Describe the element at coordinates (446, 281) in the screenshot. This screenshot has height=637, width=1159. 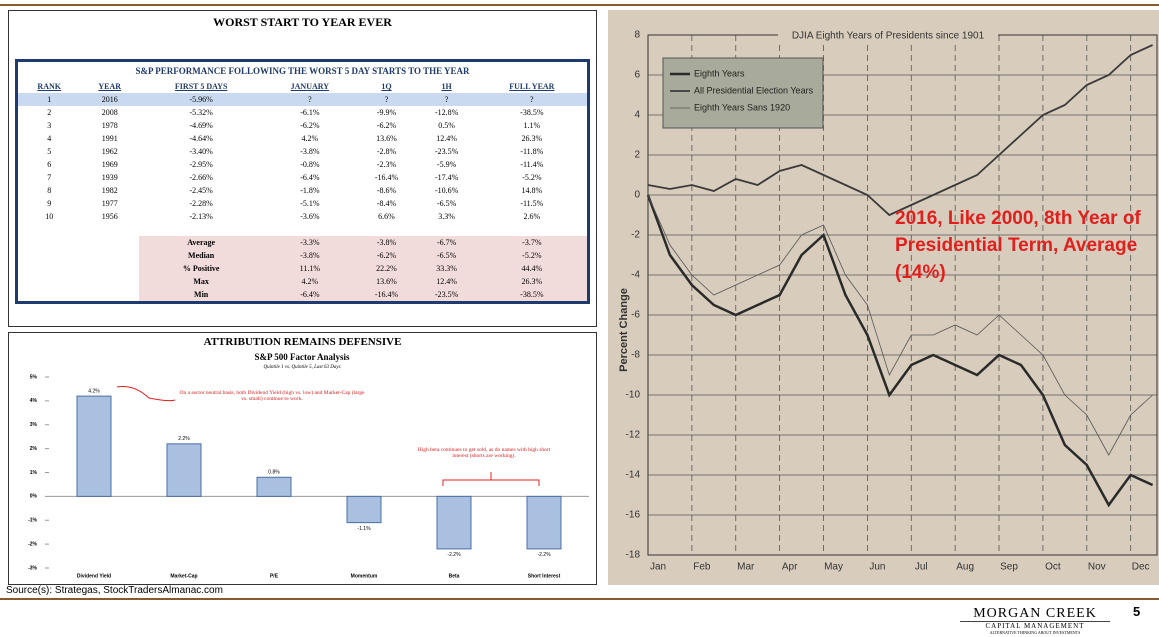
I see `summary-cell: 12.4%` at that location.